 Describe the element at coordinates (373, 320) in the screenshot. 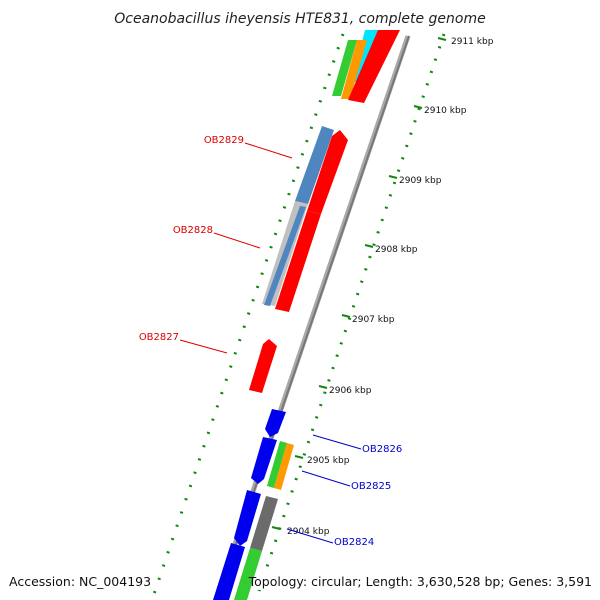

I see `kbp-label-2907: 2907 kbp` at that location.